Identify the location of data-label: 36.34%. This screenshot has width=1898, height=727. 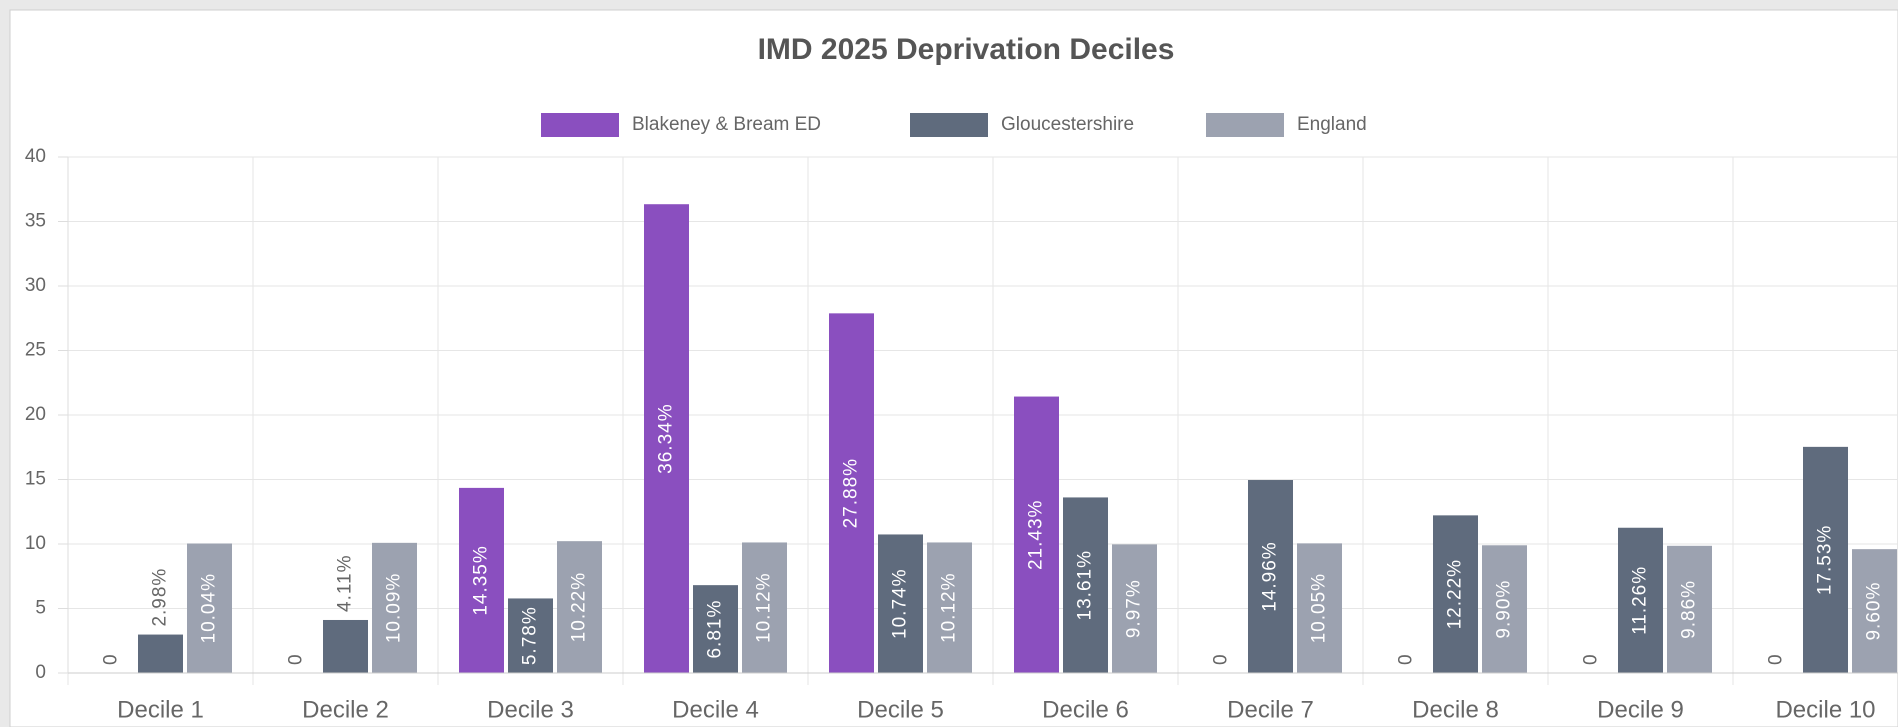
(666, 438).